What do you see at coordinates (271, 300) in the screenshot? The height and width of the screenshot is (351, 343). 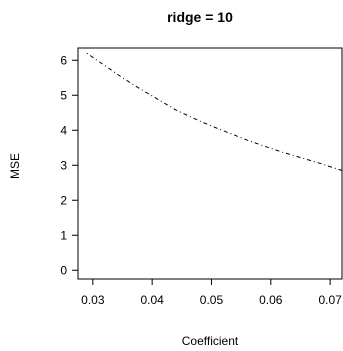 I see `x-tick-label: 0.06` at bounding box center [271, 300].